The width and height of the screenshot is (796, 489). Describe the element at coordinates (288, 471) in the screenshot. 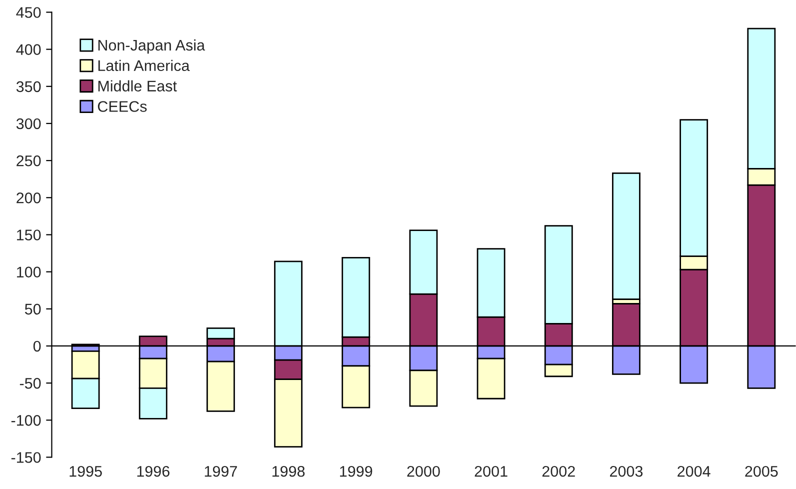

I see `x-tick-label: 1998` at that location.